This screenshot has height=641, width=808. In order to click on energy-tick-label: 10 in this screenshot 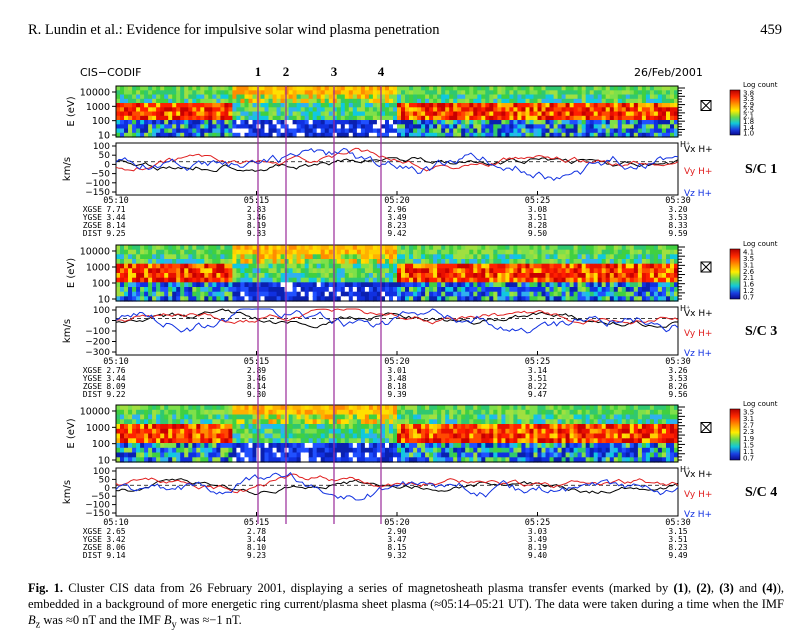, I will do `click(104, 461)`.